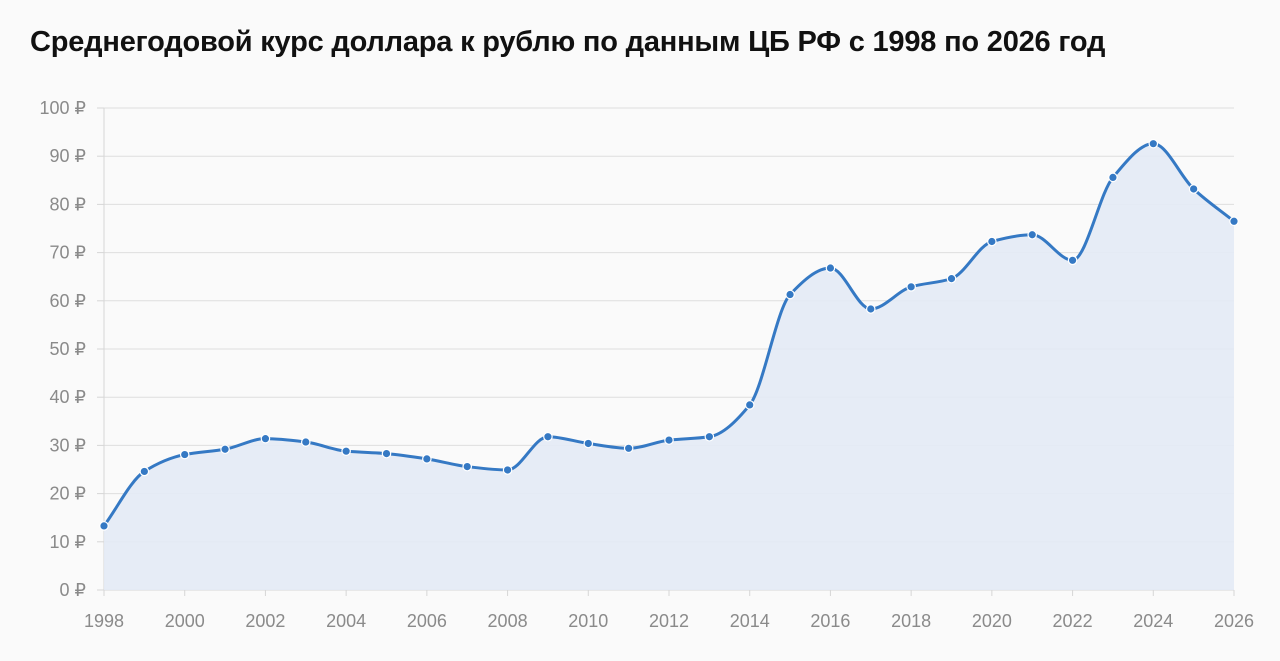 This screenshot has width=1280, height=661. What do you see at coordinates (588, 443) in the screenshot?
I see `data-point-2010` at bounding box center [588, 443].